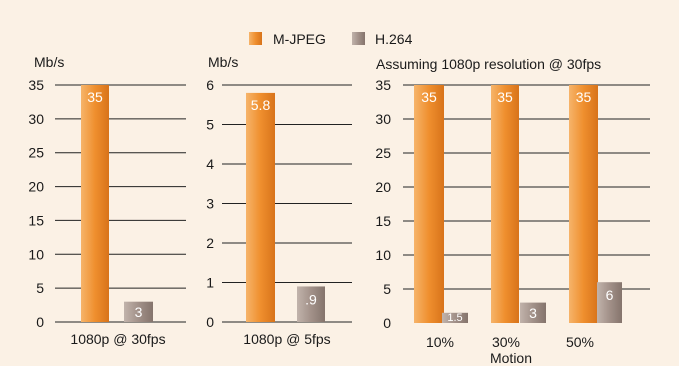  I want to click on y-tick-label: 4, so click(210, 164).